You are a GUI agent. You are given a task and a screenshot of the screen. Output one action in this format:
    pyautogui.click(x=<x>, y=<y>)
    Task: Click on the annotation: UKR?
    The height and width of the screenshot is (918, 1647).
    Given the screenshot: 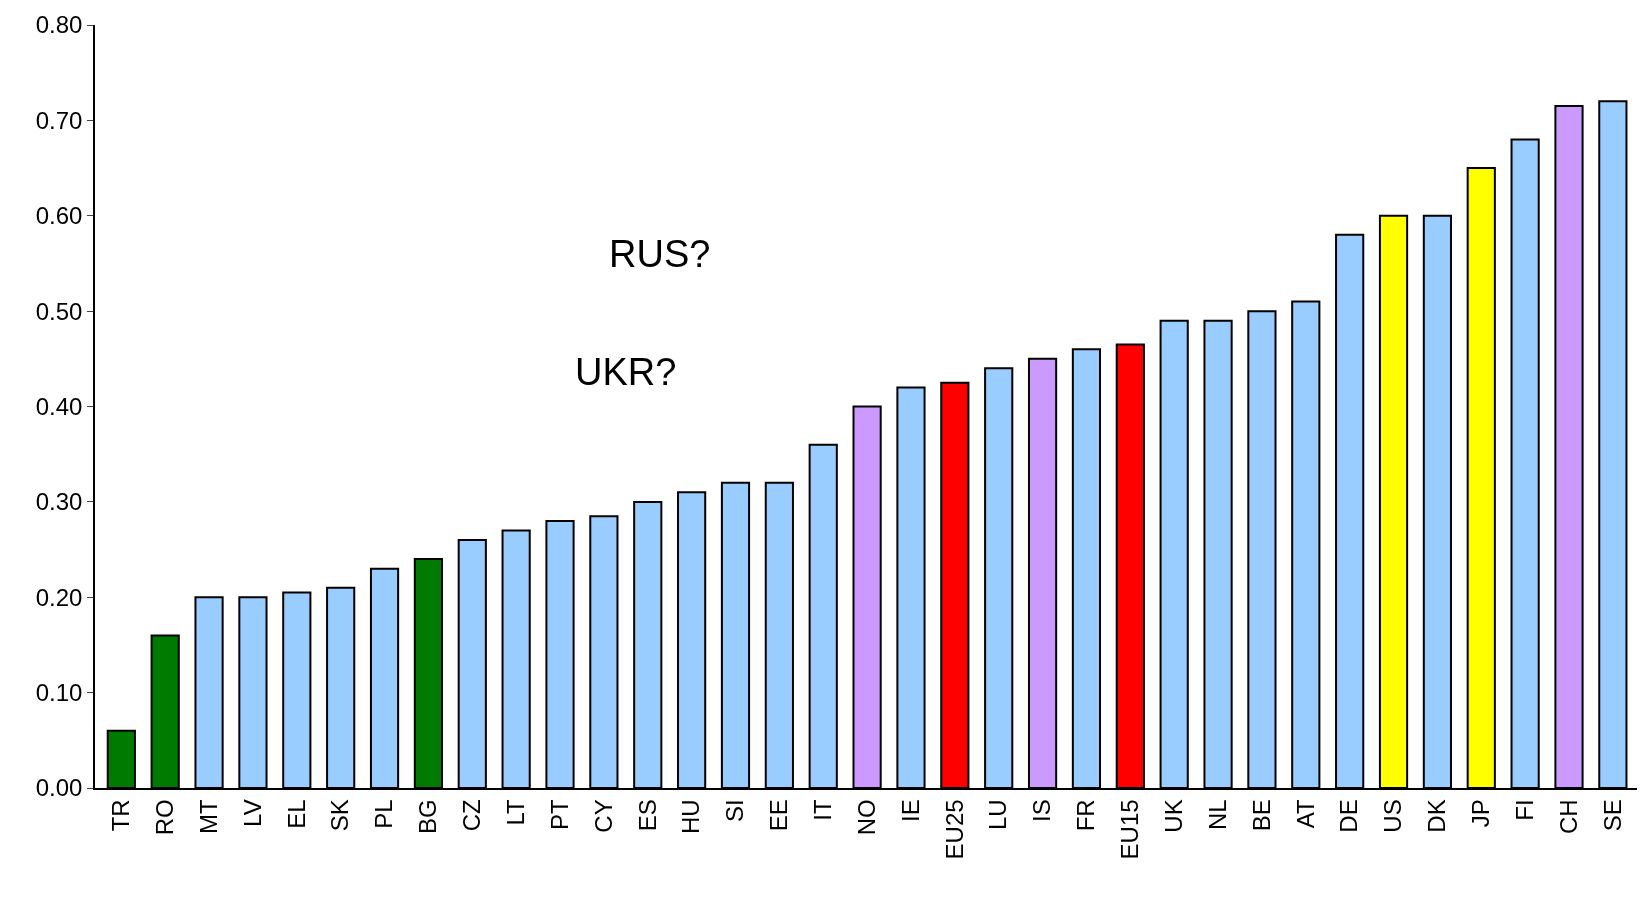 What is the action you would take?
    pyautogui.click(x=626, y=372)
    